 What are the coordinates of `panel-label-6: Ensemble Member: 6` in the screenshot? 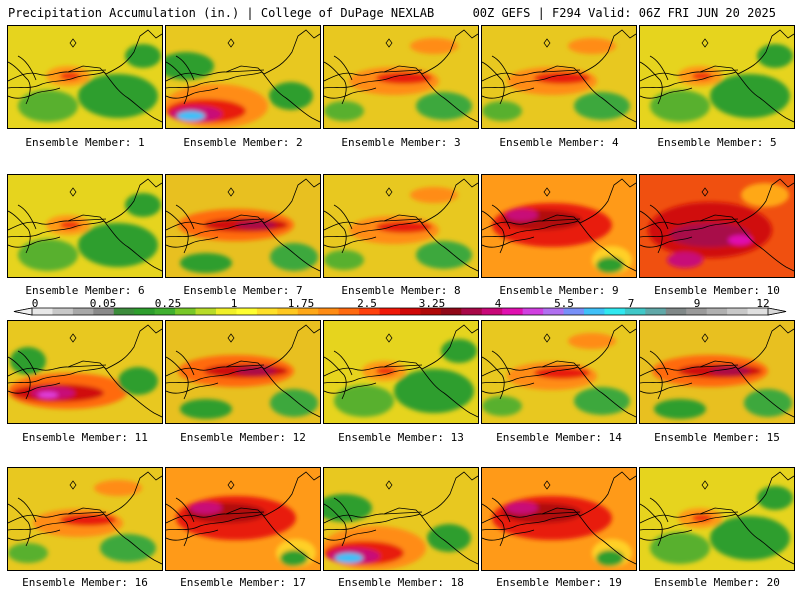 It's located at (85, 290).